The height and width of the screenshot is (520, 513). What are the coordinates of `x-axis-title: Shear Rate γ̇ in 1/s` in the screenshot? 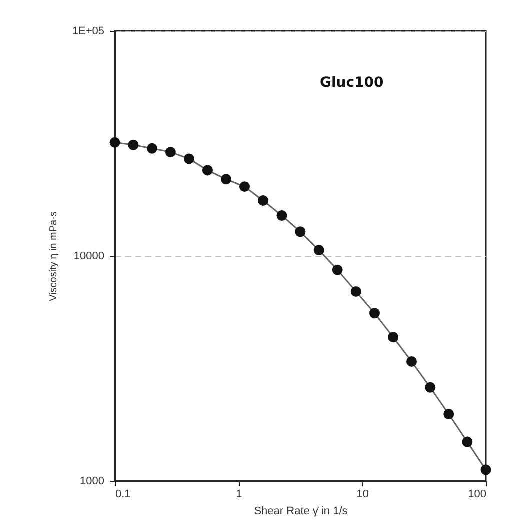 It's located at (301, 512).